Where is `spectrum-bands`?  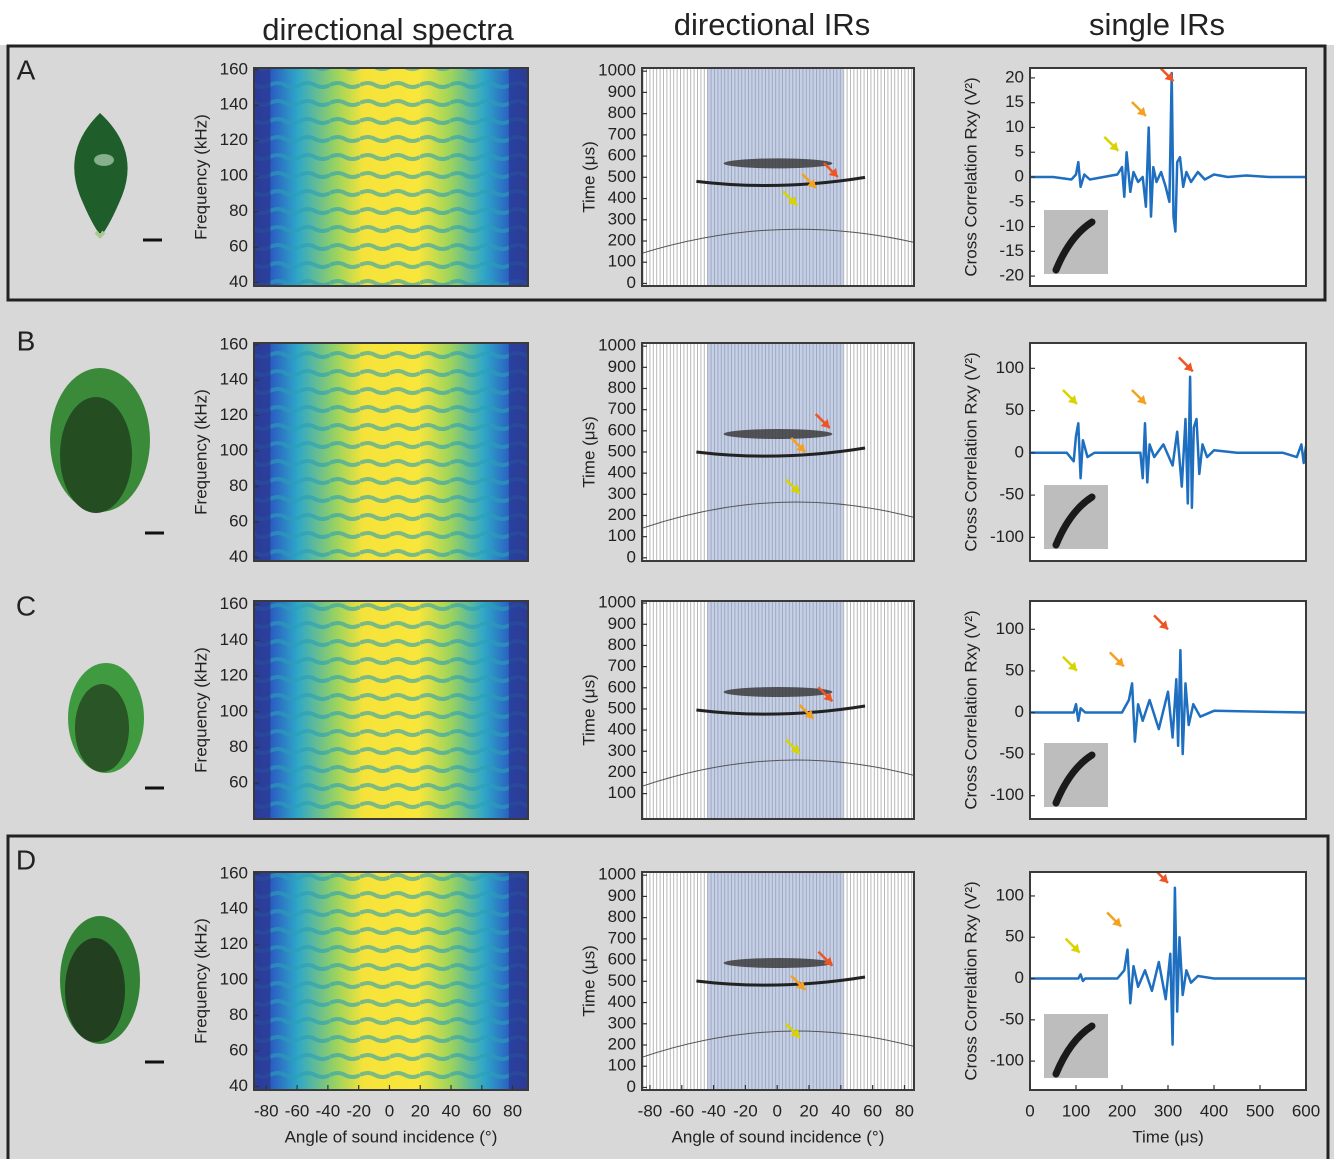
spectrum-bands is located at coordinates (391, 452).